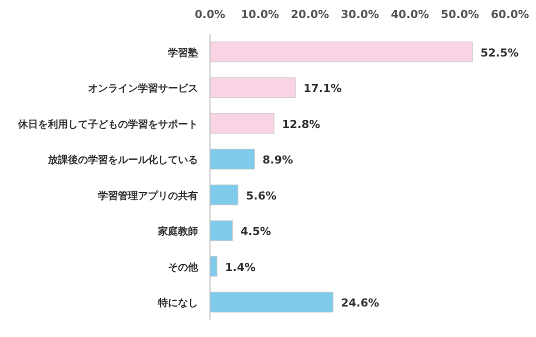 This screenshot has width=536, height=337. I want to click on y-tick-label: 学習塾, so click(183, 52).